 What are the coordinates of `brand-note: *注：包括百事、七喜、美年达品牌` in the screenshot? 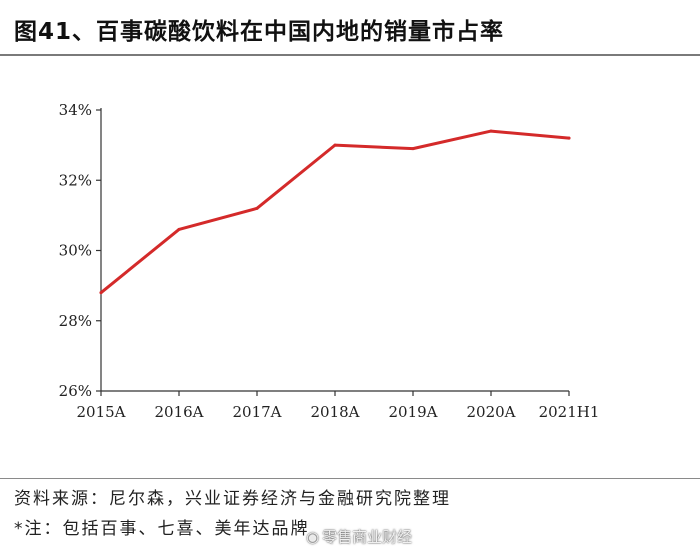 It's located at (162, 529).